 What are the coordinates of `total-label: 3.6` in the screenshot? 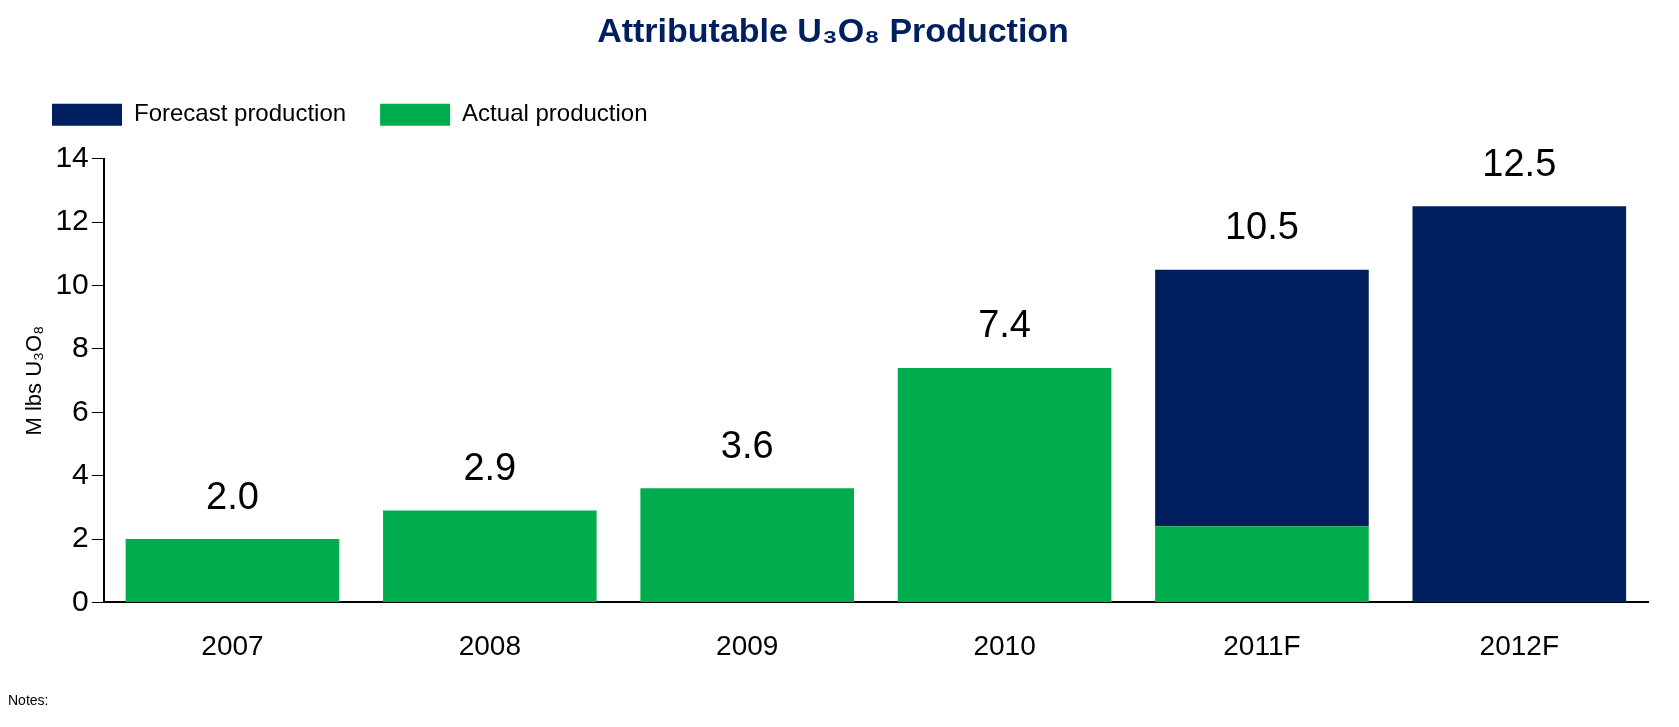 It's located at (747, 444).